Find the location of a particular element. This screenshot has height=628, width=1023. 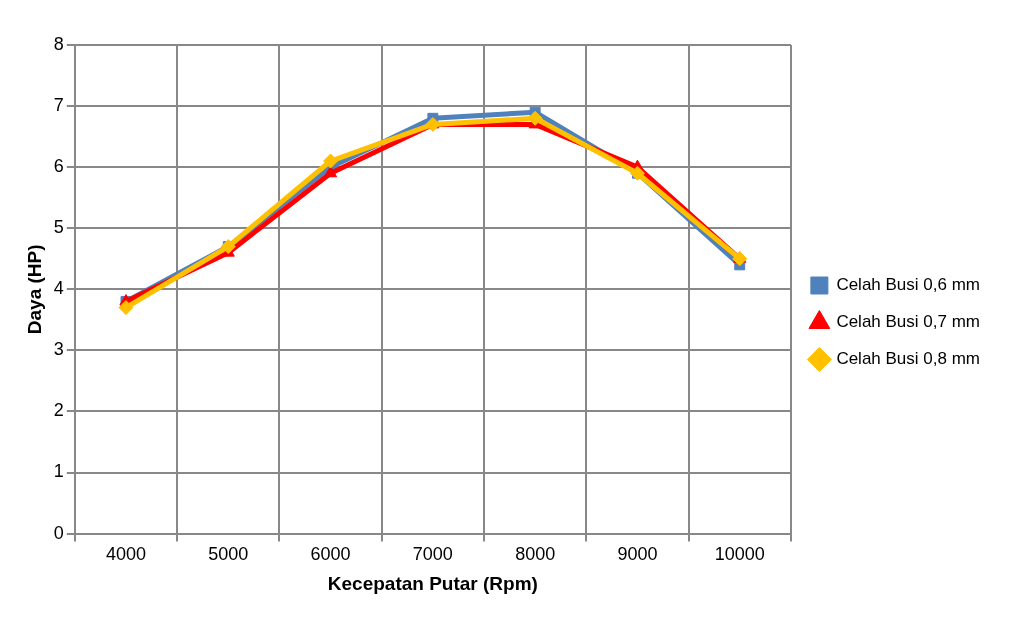

x-tick-label: 10000 is located at coordinates (739, 554).